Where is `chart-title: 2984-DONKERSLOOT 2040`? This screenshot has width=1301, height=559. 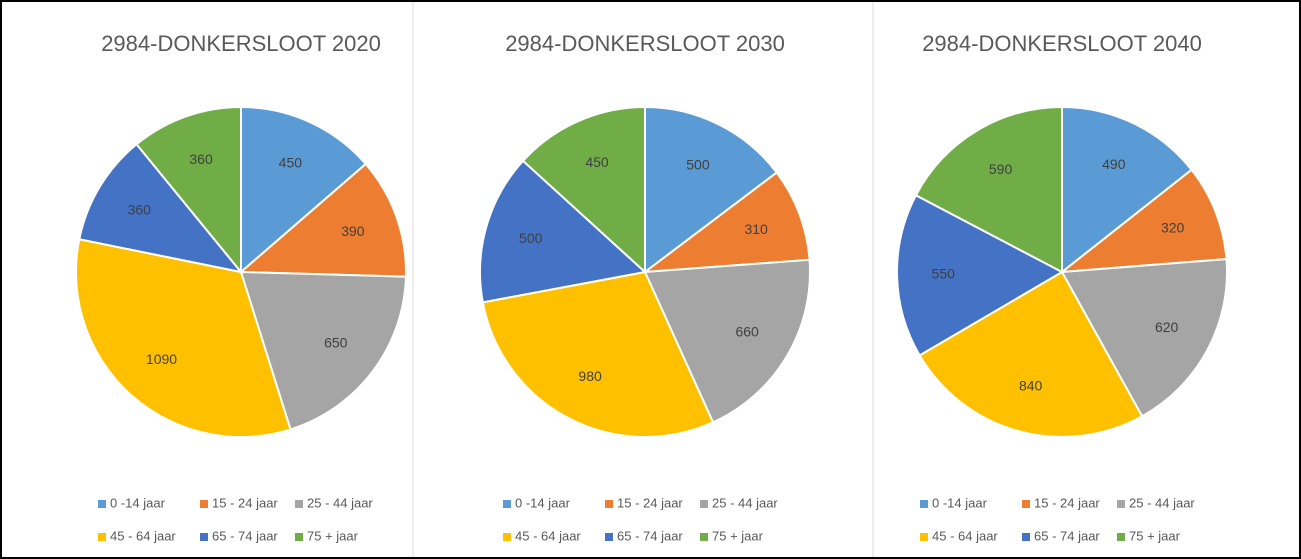 chart-title: 2984-DONKERSLOOT 2040 is located at coordinates (1062, 43).